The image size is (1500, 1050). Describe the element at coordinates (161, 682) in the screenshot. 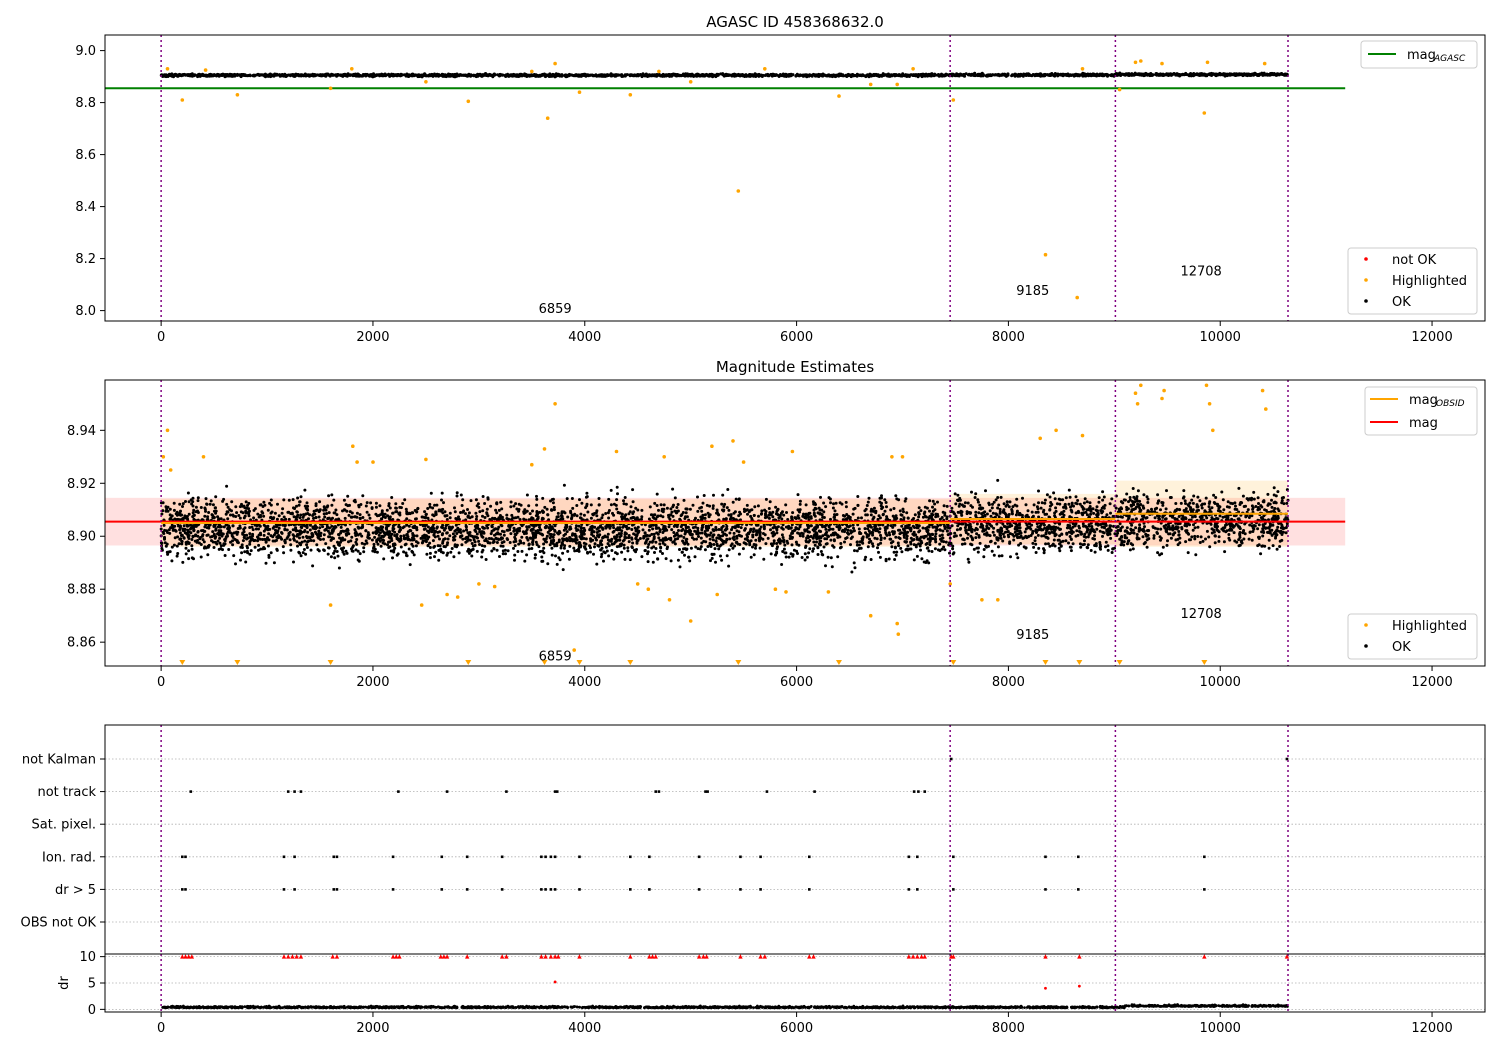

I see `panel2-x-tick-label: 0` at that location.